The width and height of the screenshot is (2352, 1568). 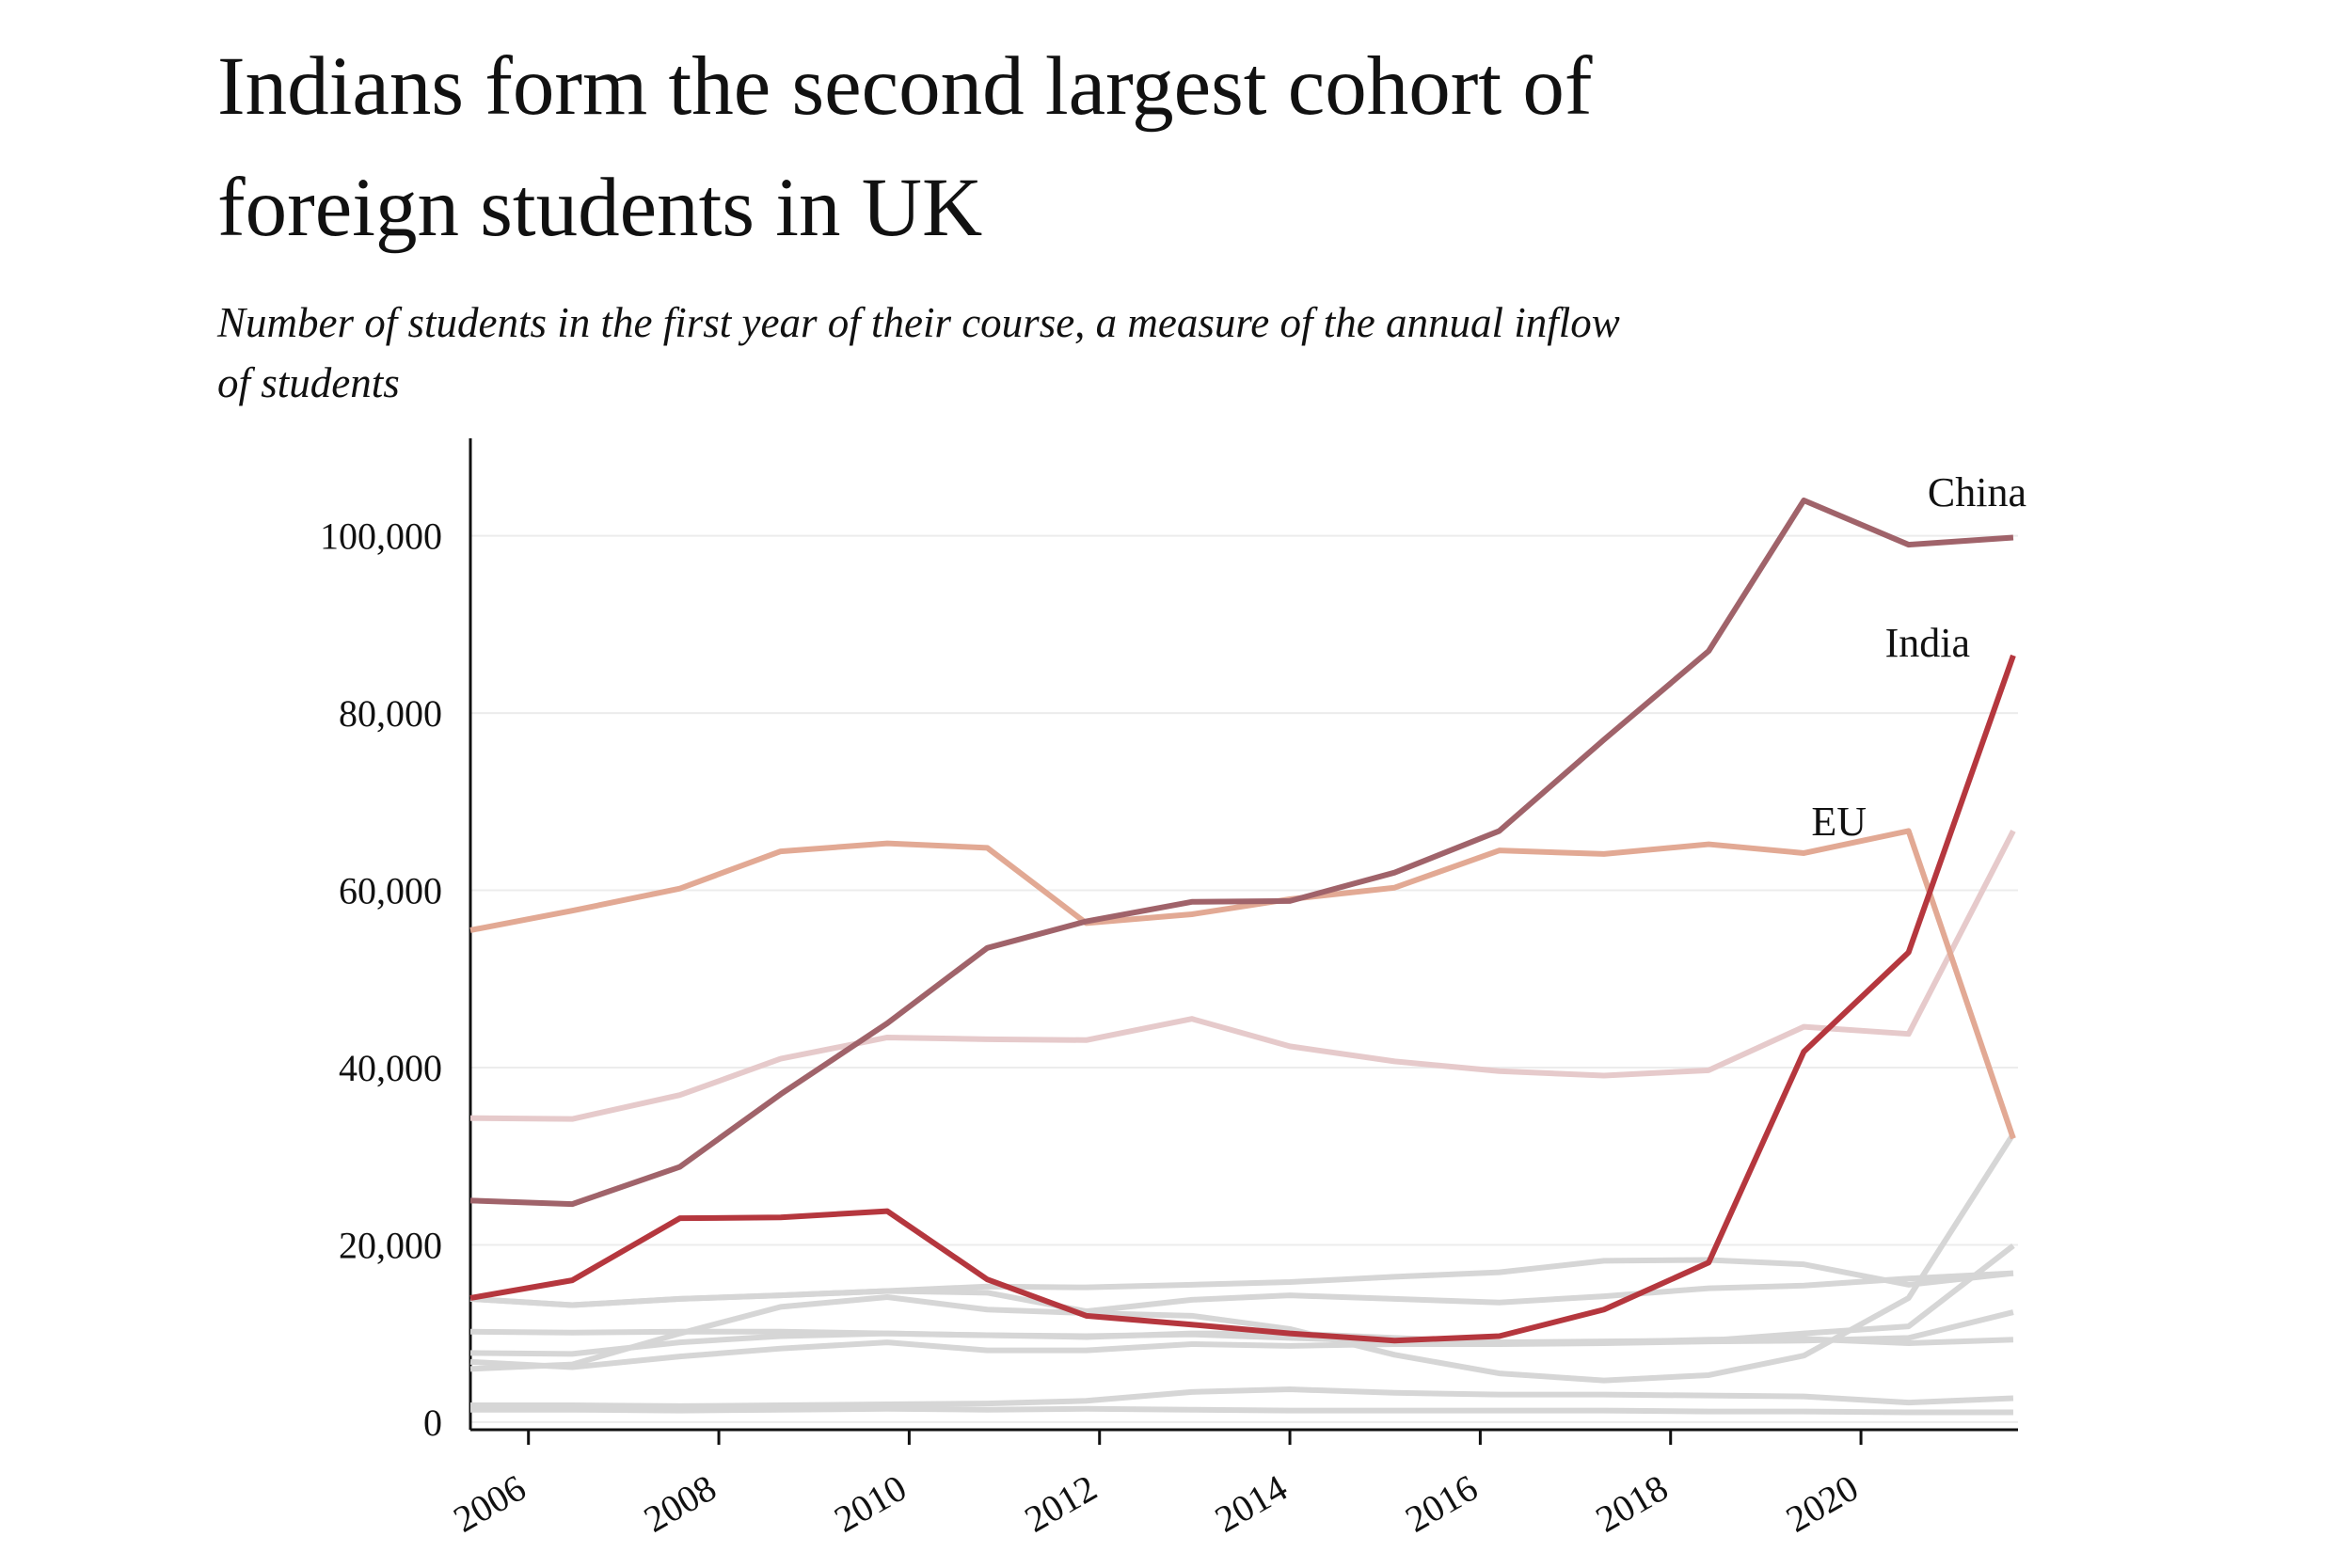 What do you see at coordinates (390, 891) in the screenshot?
I see `y-tick-label: 60,000` at bounding box center [390, 891].